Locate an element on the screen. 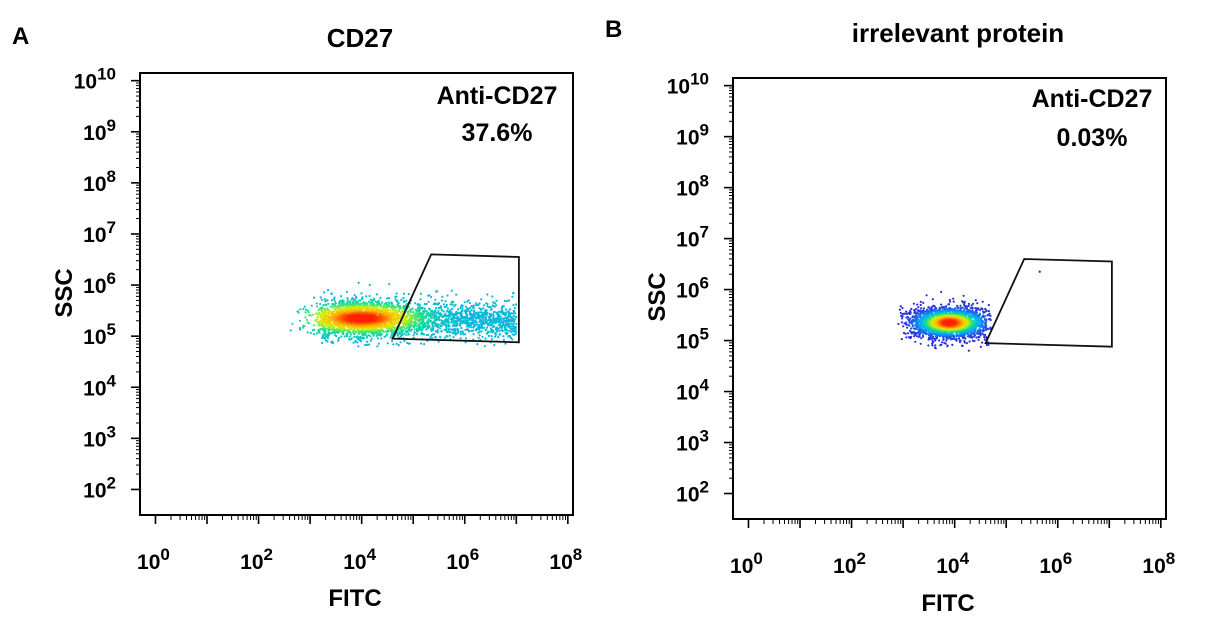 The image size is (1210, 626). tick-label: 10¹⁰ is located at coordinates (95, 79).